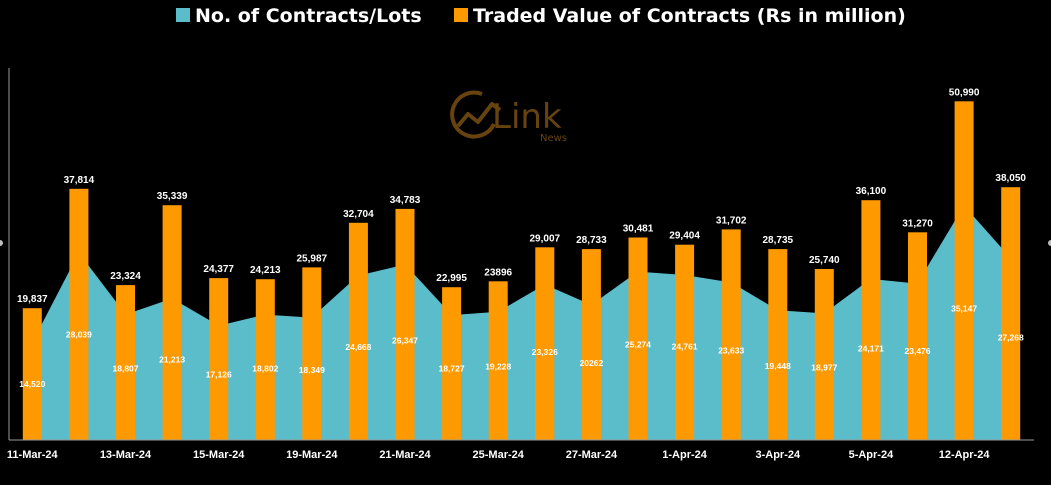 This screenshot has width=1051, height=485. I want to click on bar-value-label: 25,987, so click(312, 258).